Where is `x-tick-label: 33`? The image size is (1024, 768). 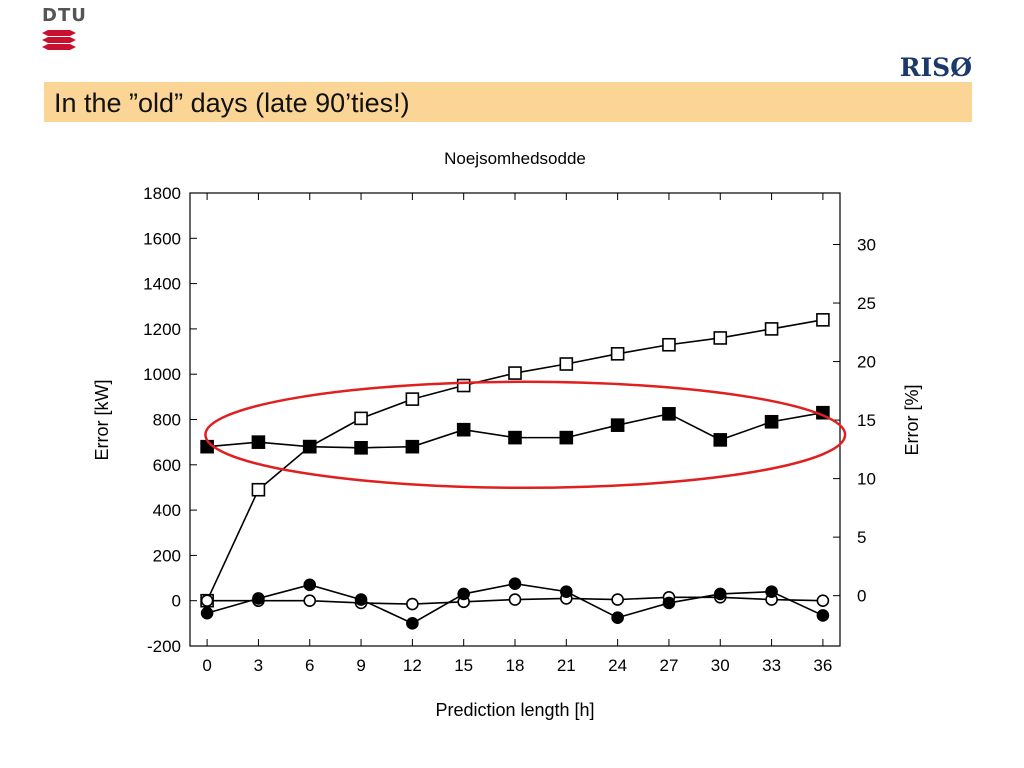 x-tick-label: 33 is located at coordinates (771, 665).